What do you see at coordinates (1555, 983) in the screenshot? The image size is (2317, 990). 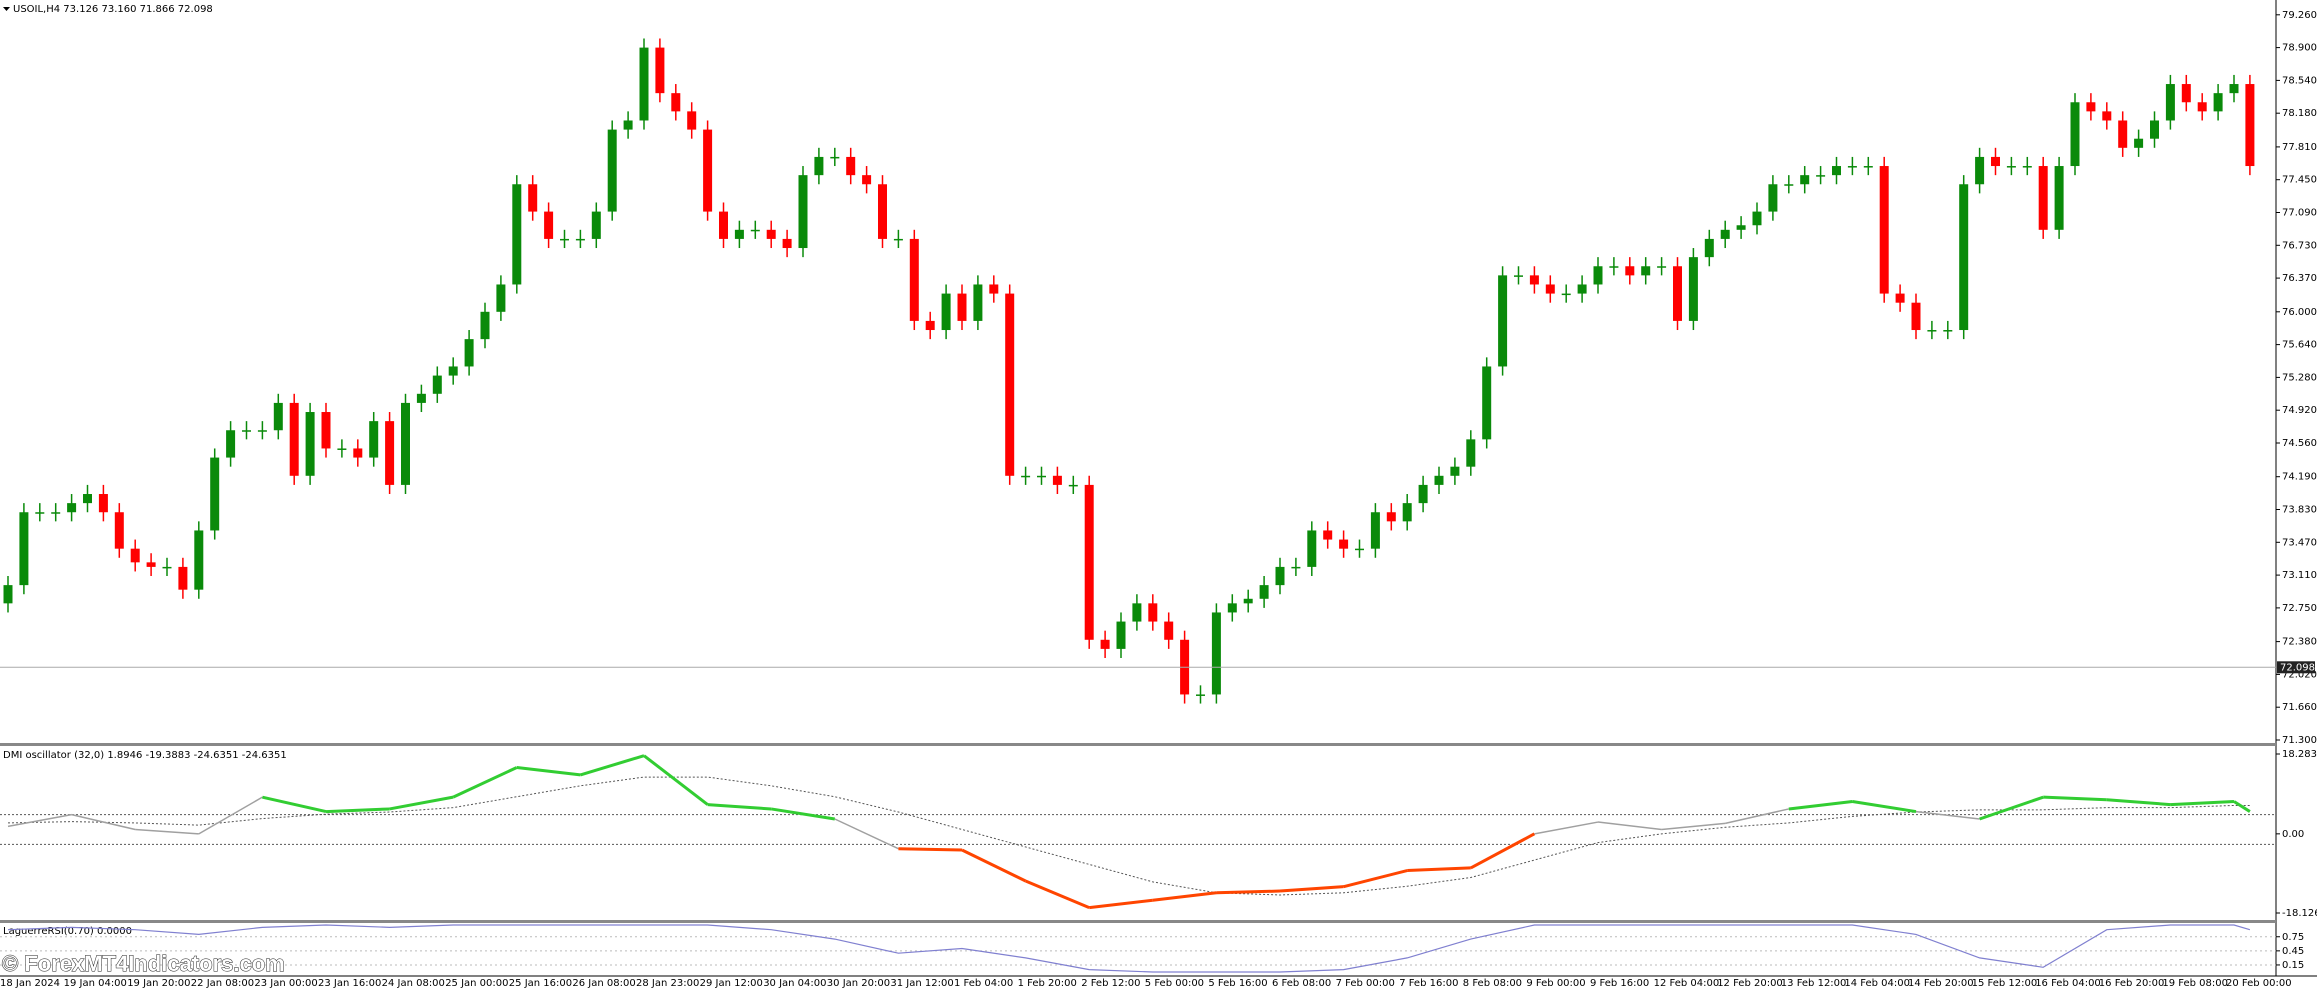 I see `x-tick-label: 9 Feb 00:00` at bounding box center [1555, 983].